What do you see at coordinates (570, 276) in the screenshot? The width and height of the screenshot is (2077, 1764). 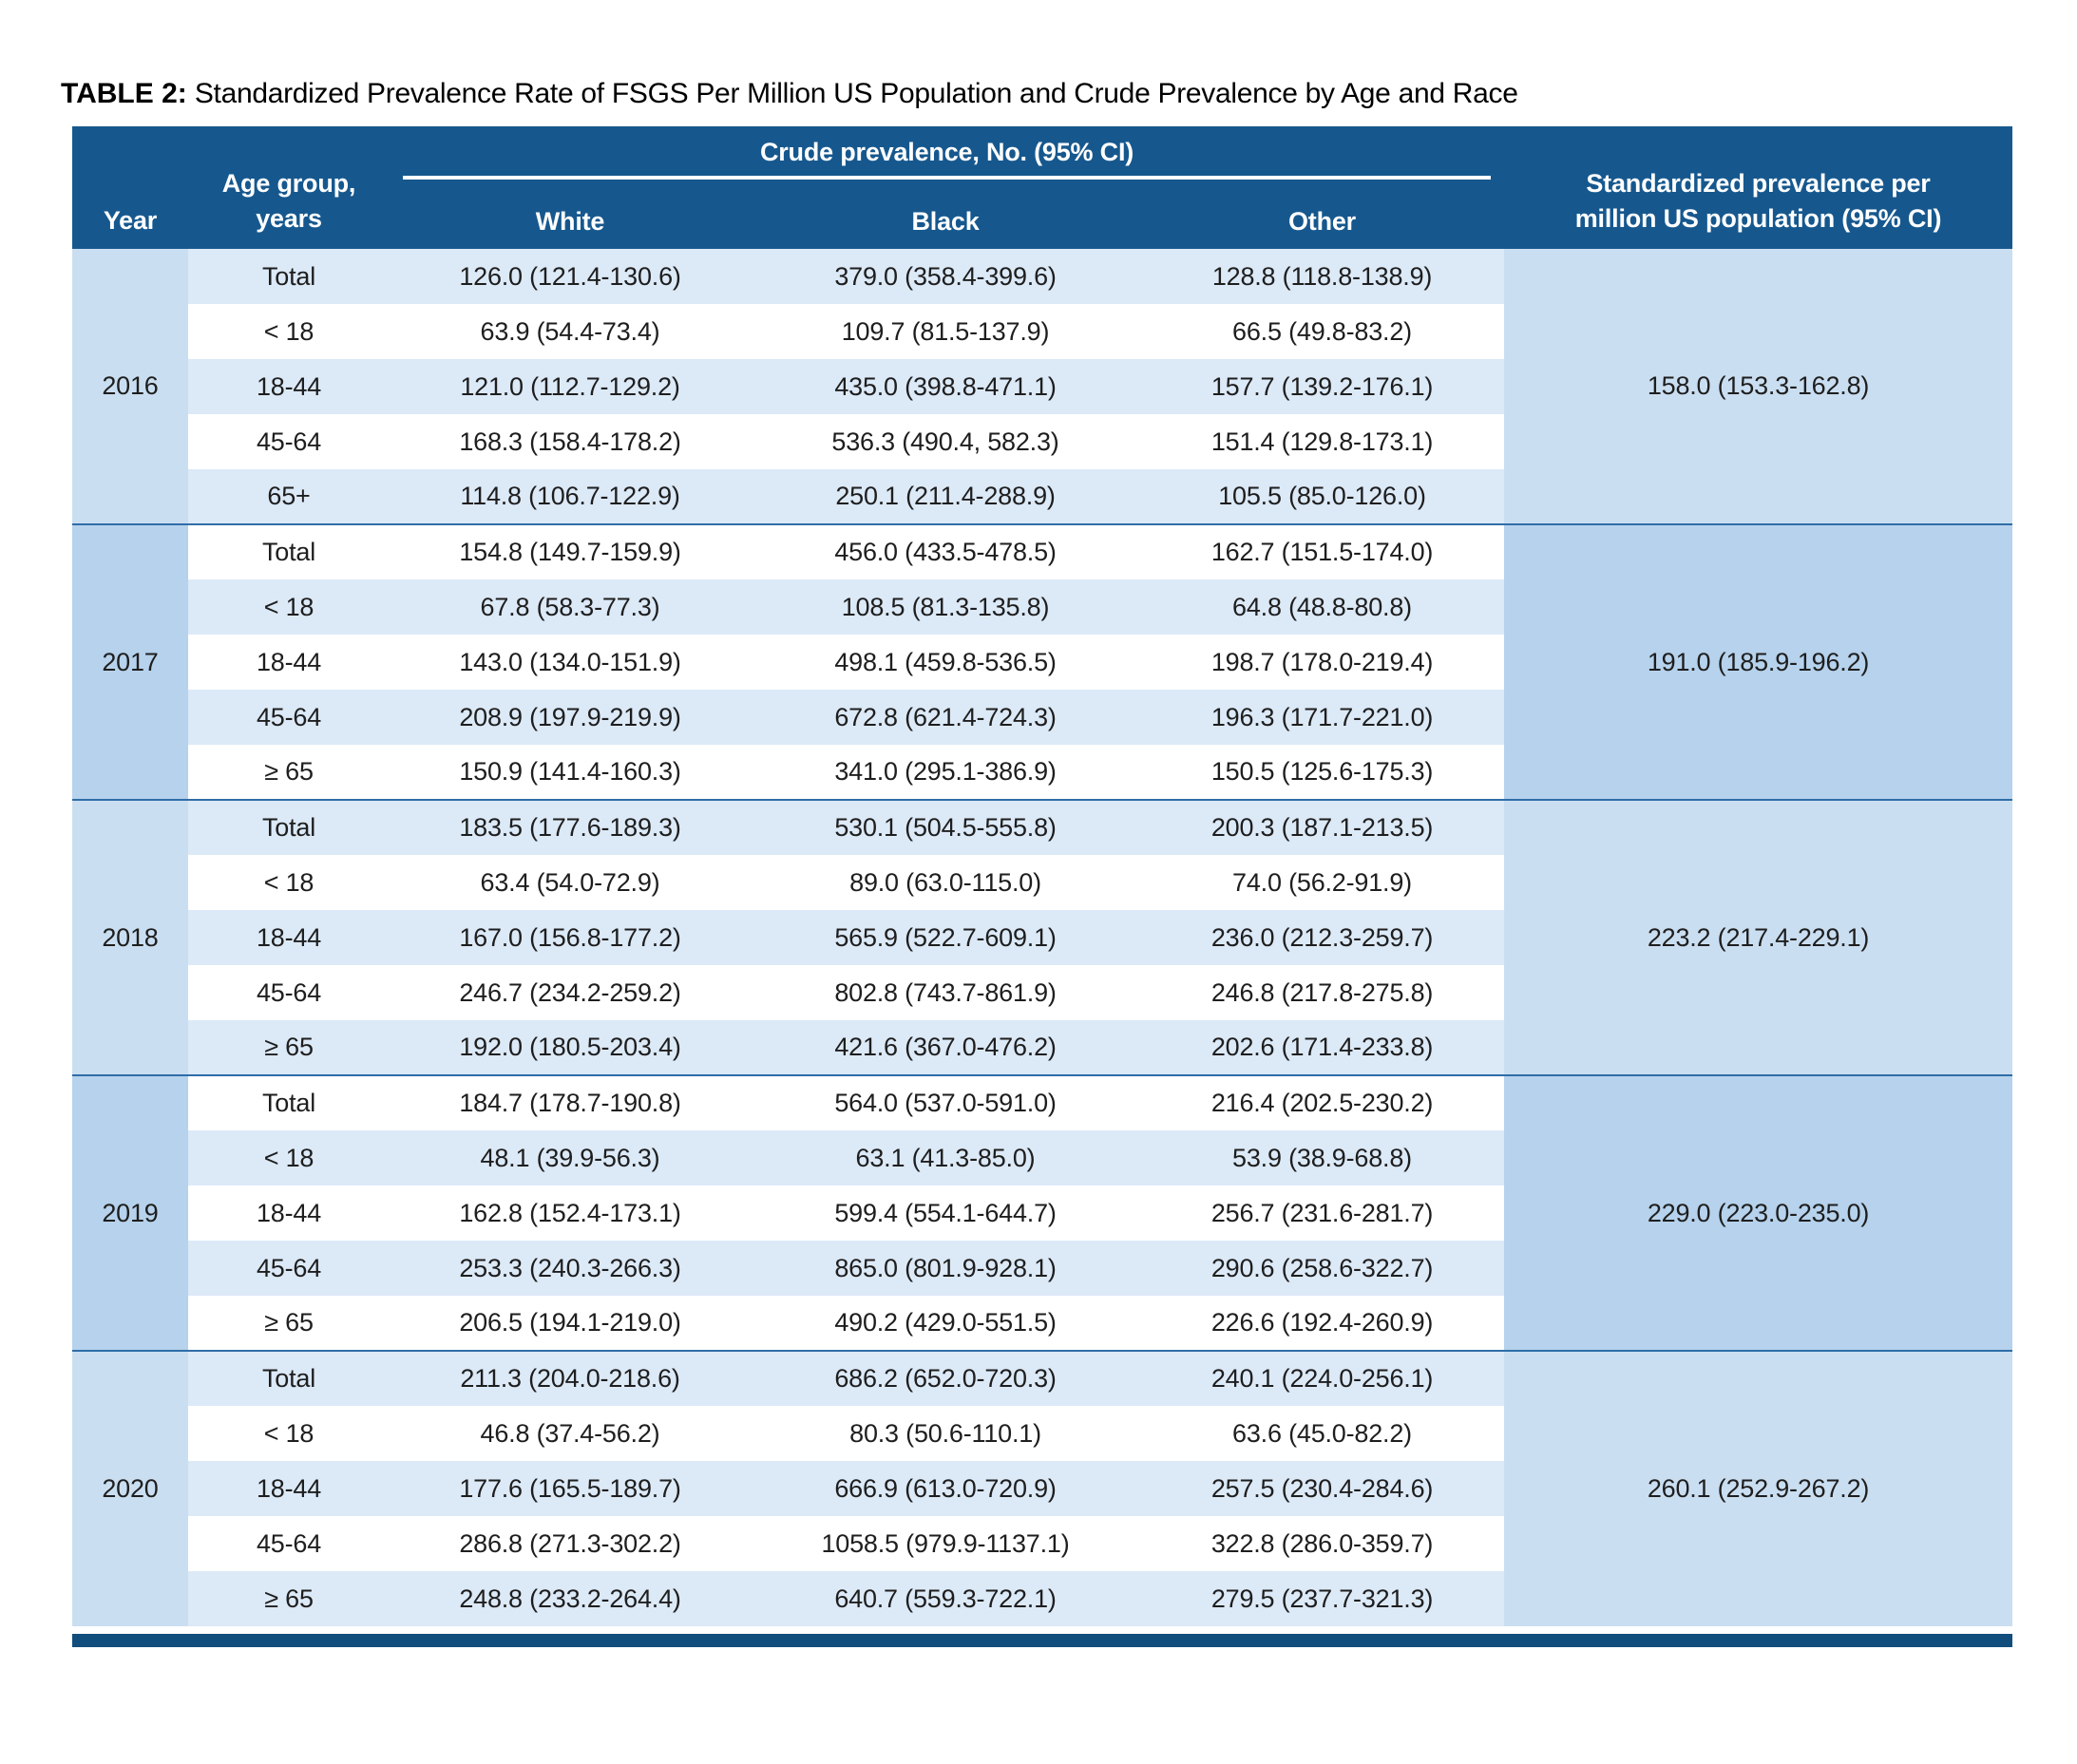 I see `white-cell: 126.0 (121.4-130.6)` at bounding box center [570, 276].